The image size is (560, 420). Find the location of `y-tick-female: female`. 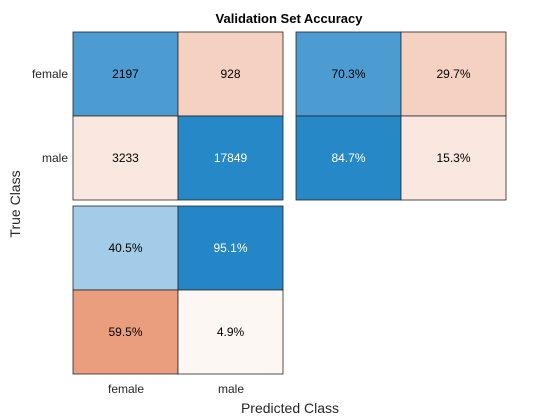

y-tick-female: female is located at coordinates (50, 74).